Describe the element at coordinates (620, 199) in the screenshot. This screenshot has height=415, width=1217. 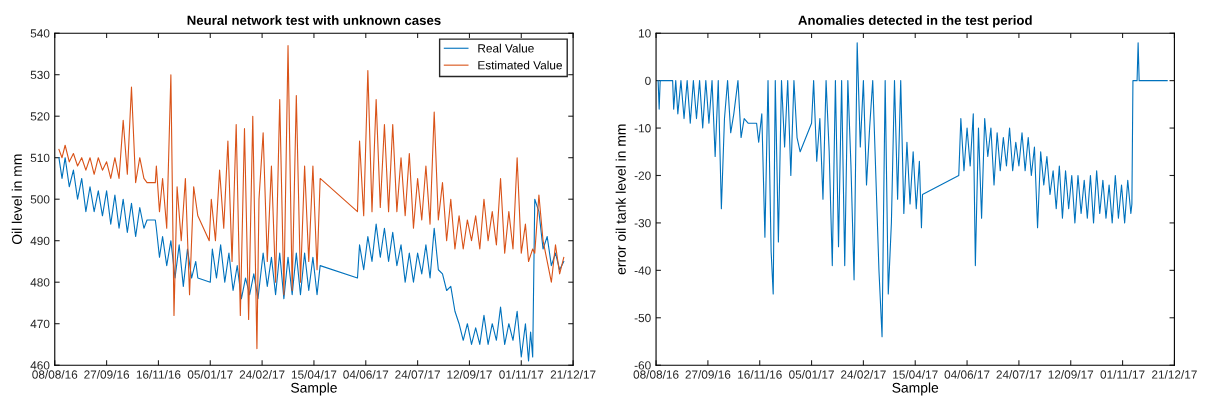
I see `y-axis-title: error oil tank level in mm` at that location.